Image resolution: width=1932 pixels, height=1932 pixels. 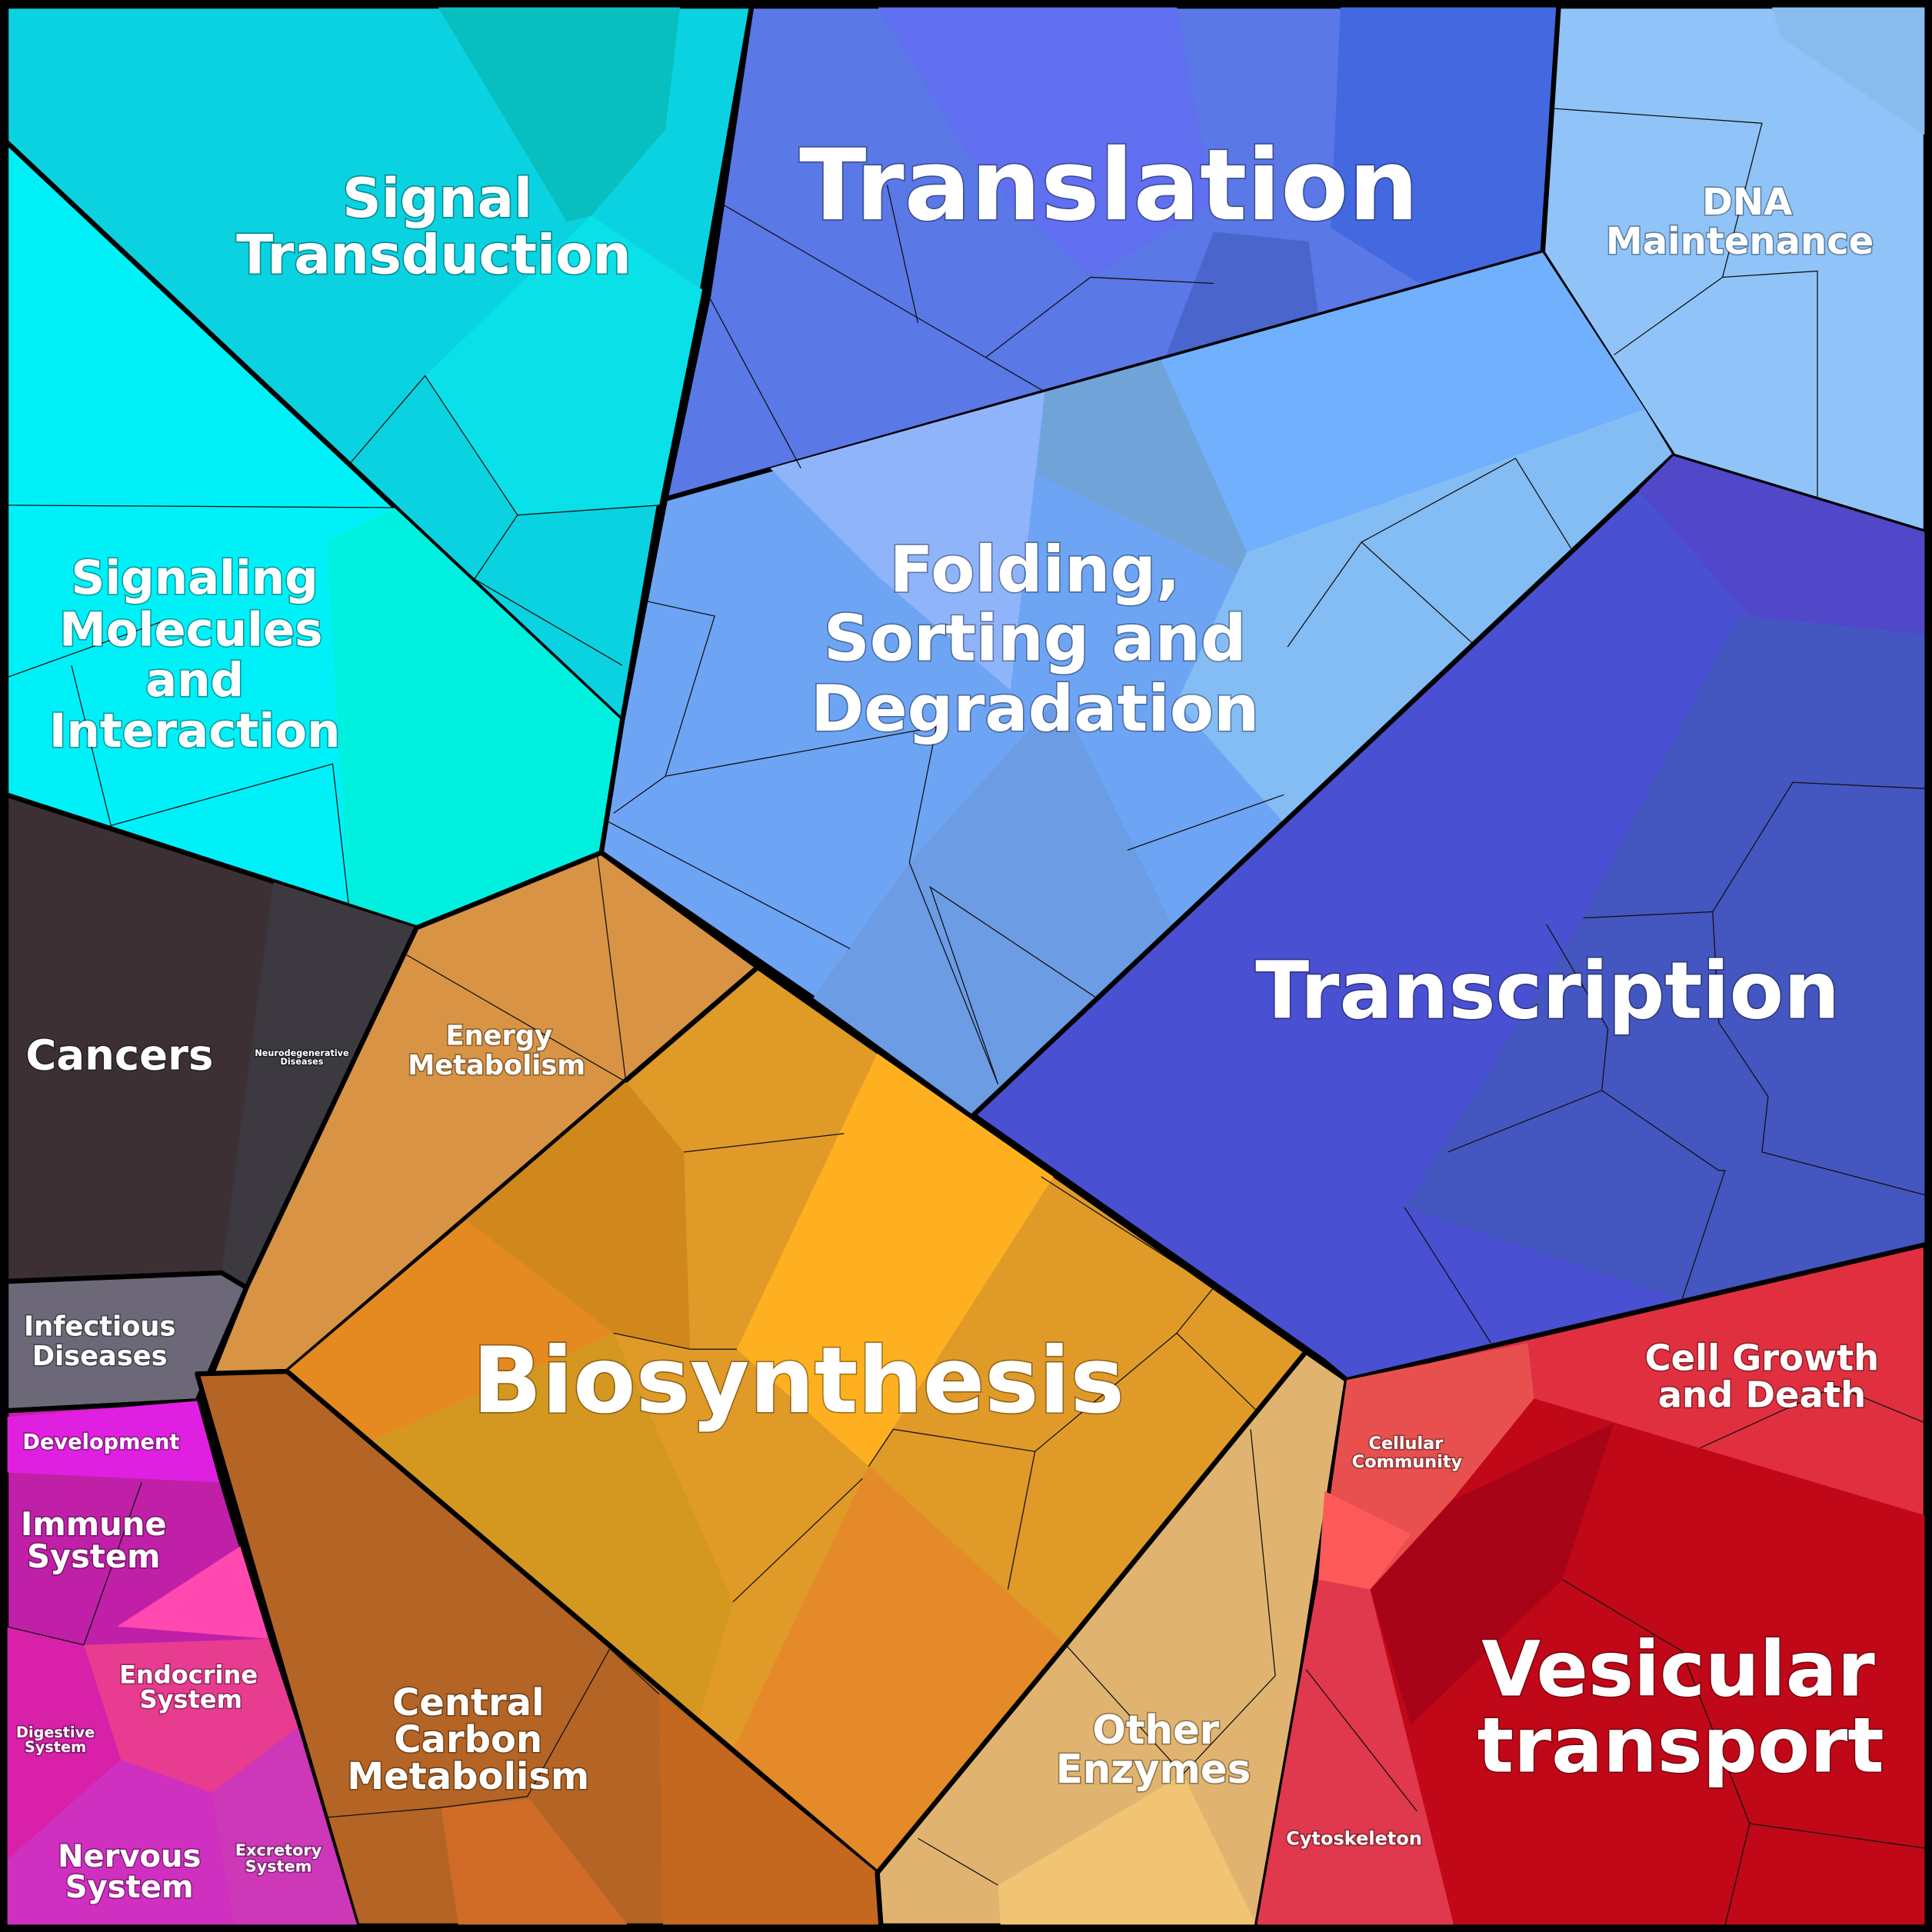 I want to click on label-line: Cell Growth, so click(x=1762, y=1357).